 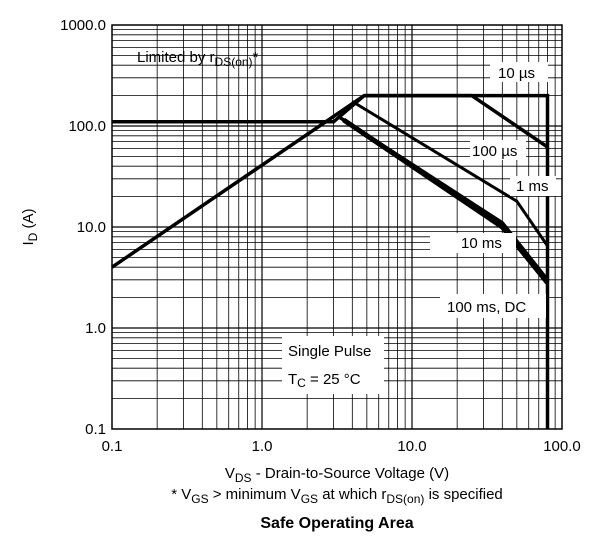 I want to click on label-bg-1ms, so click(x=533, y=186).